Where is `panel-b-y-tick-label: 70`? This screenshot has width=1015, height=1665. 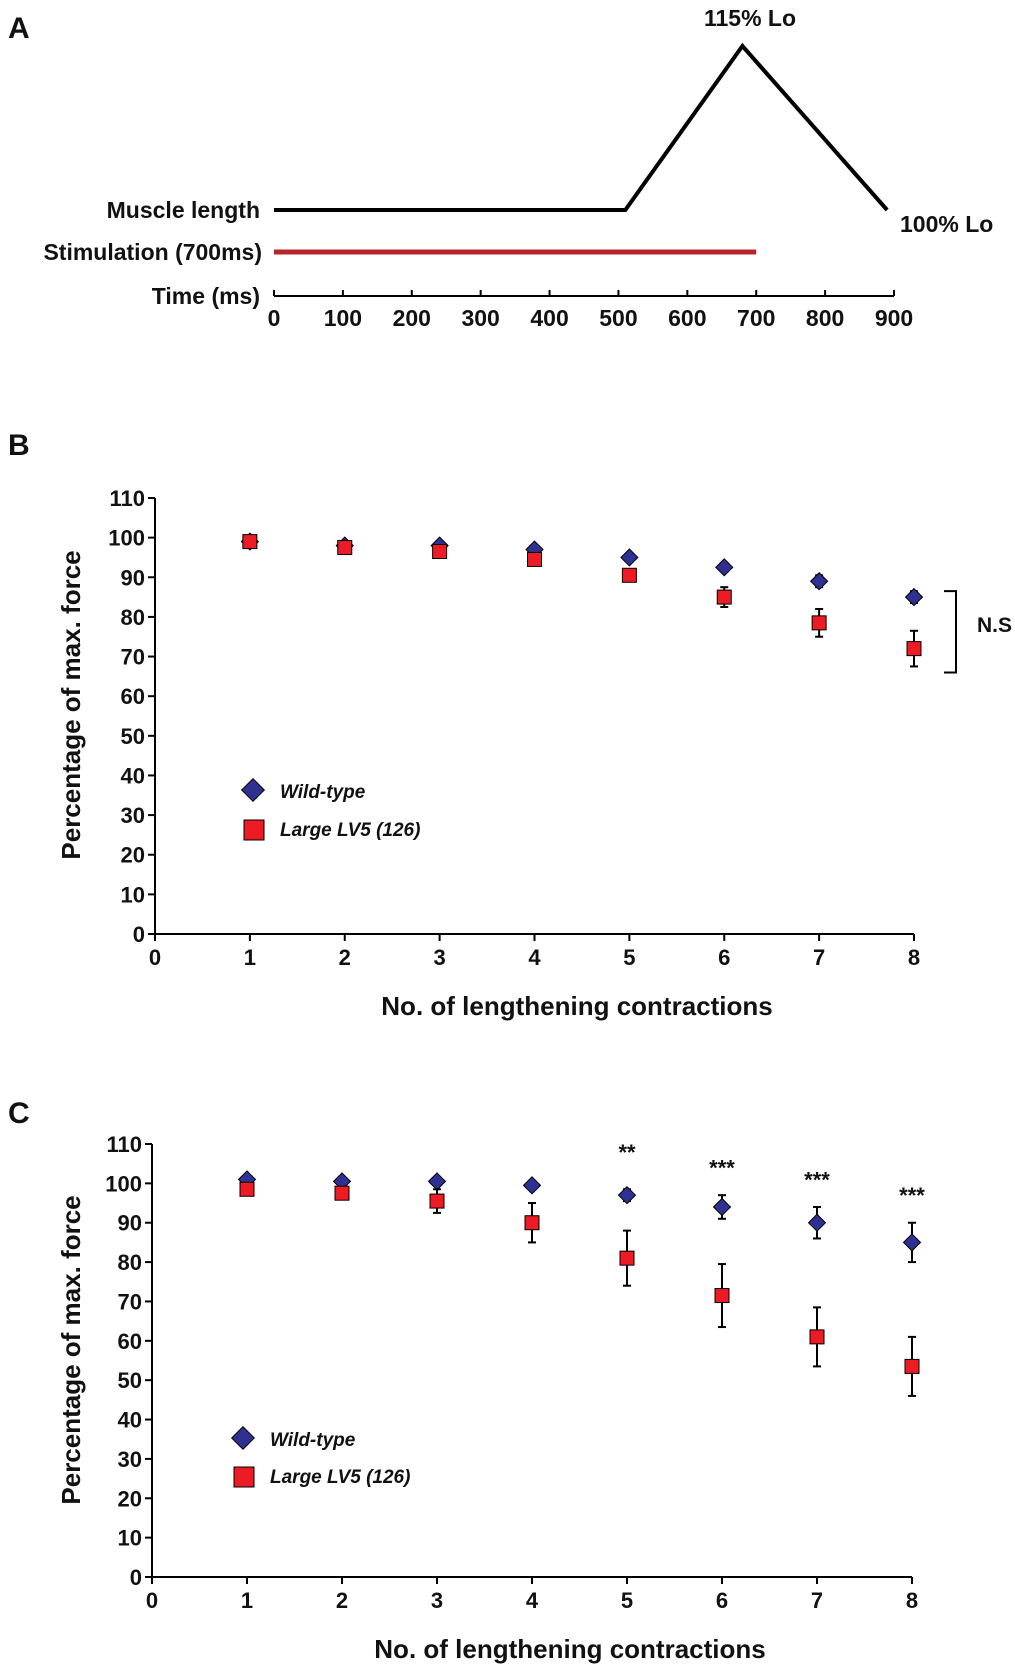 panel-b-y-tick-label: 70 is located at coordinates (133, 657).